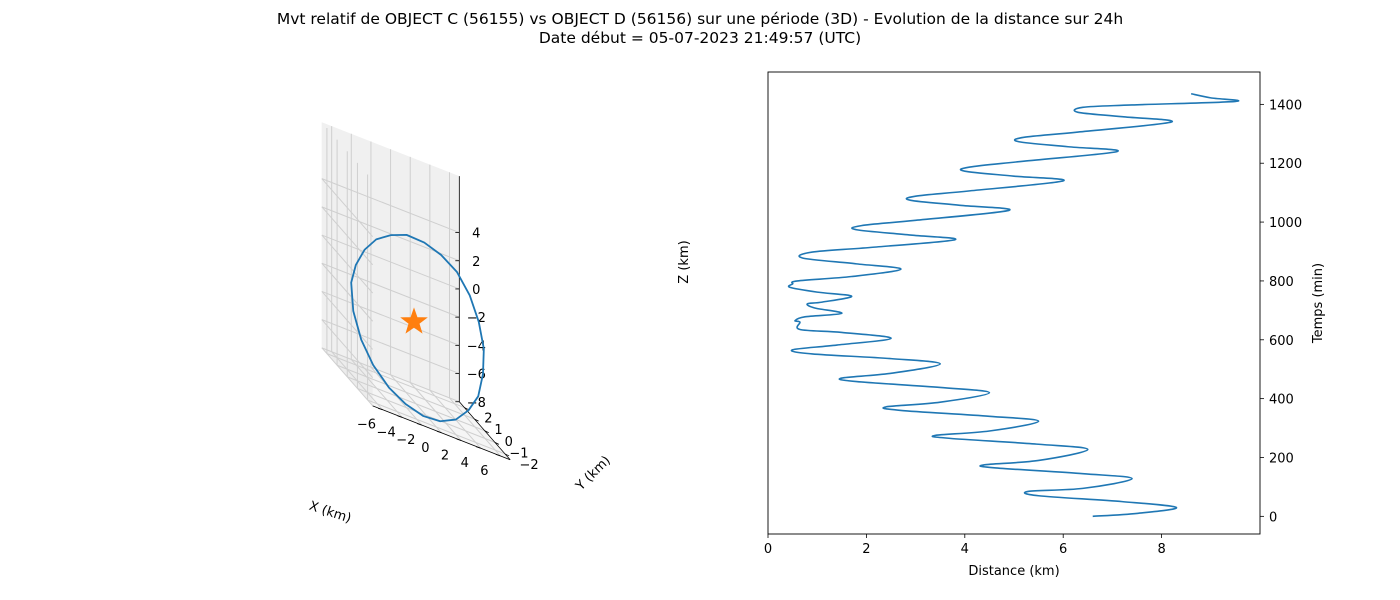  Describe the element at coordinates (476, 234) in the screenshot. I see `z-tick-label: 4` at that location.